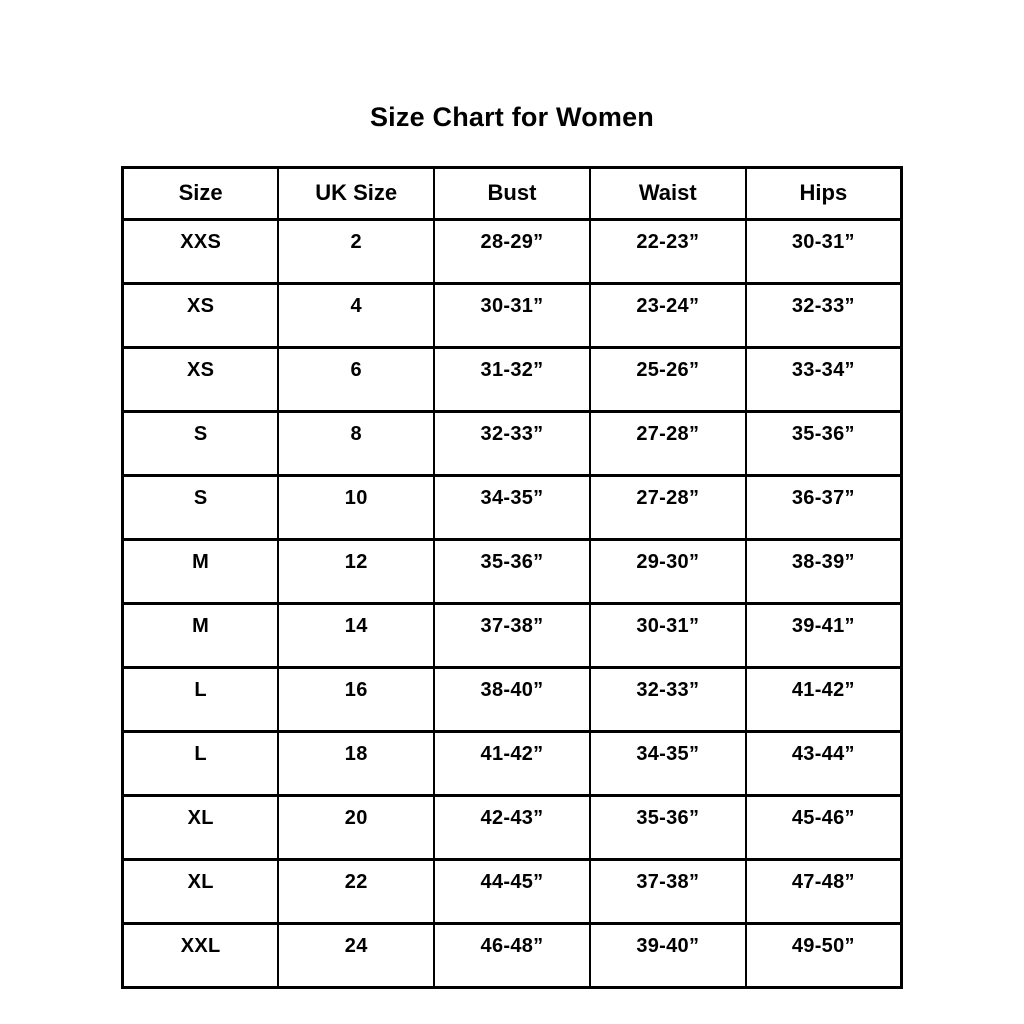 The height and width of the screenshot is (1024, 1024). I want to click on table-header-row: Size UK Size Bust Waist Hips, so click(512, 193).